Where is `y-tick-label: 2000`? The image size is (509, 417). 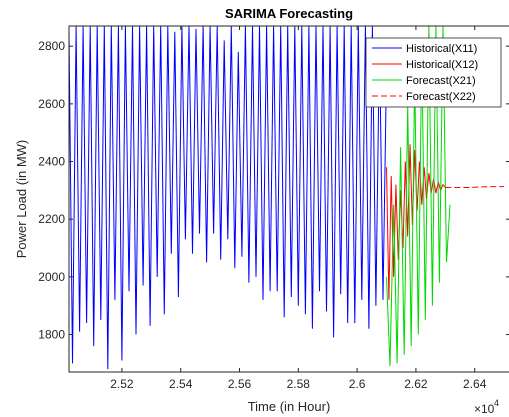 y-tick-label: 2000 is located at coordinates (51, 277).